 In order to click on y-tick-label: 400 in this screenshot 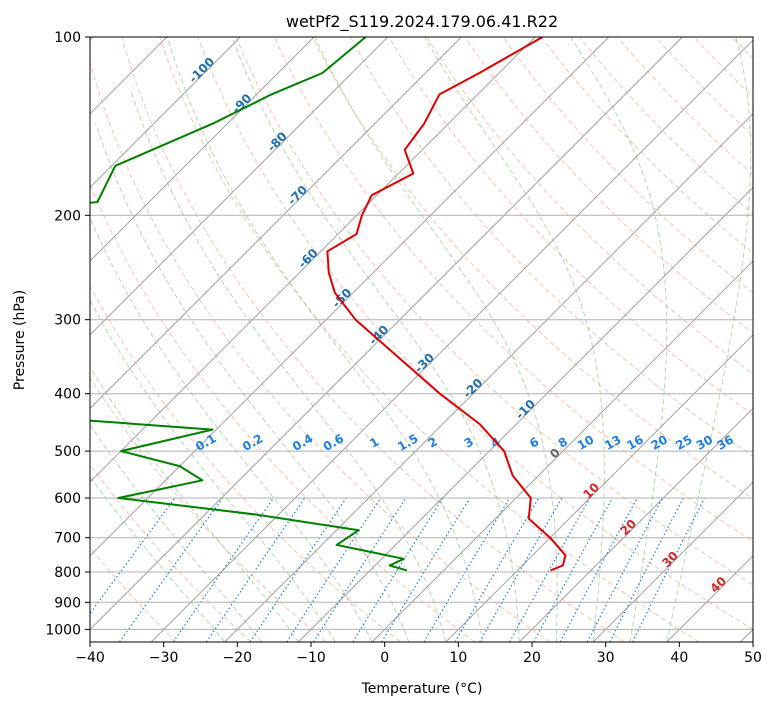, I will do `click(67, 395)`.